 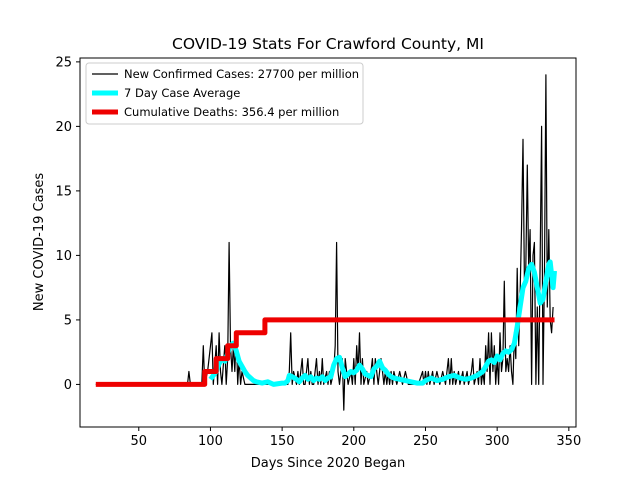 What do you see at coordinates (182, 93) in the screenshot?
I see `legend-label-7day-average: 7 Day Case Average` at bounding box center [182, 93].